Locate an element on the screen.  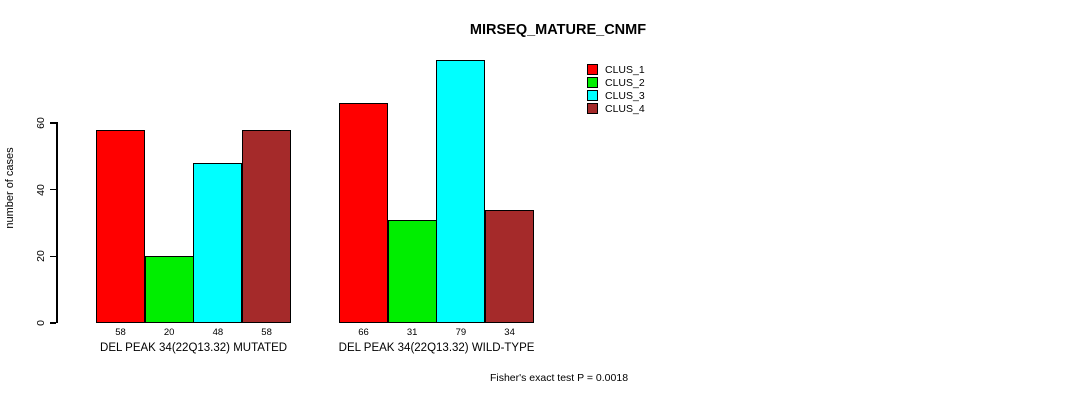
y-axis-tick-label: 20 is located at coordinates (41, 256).